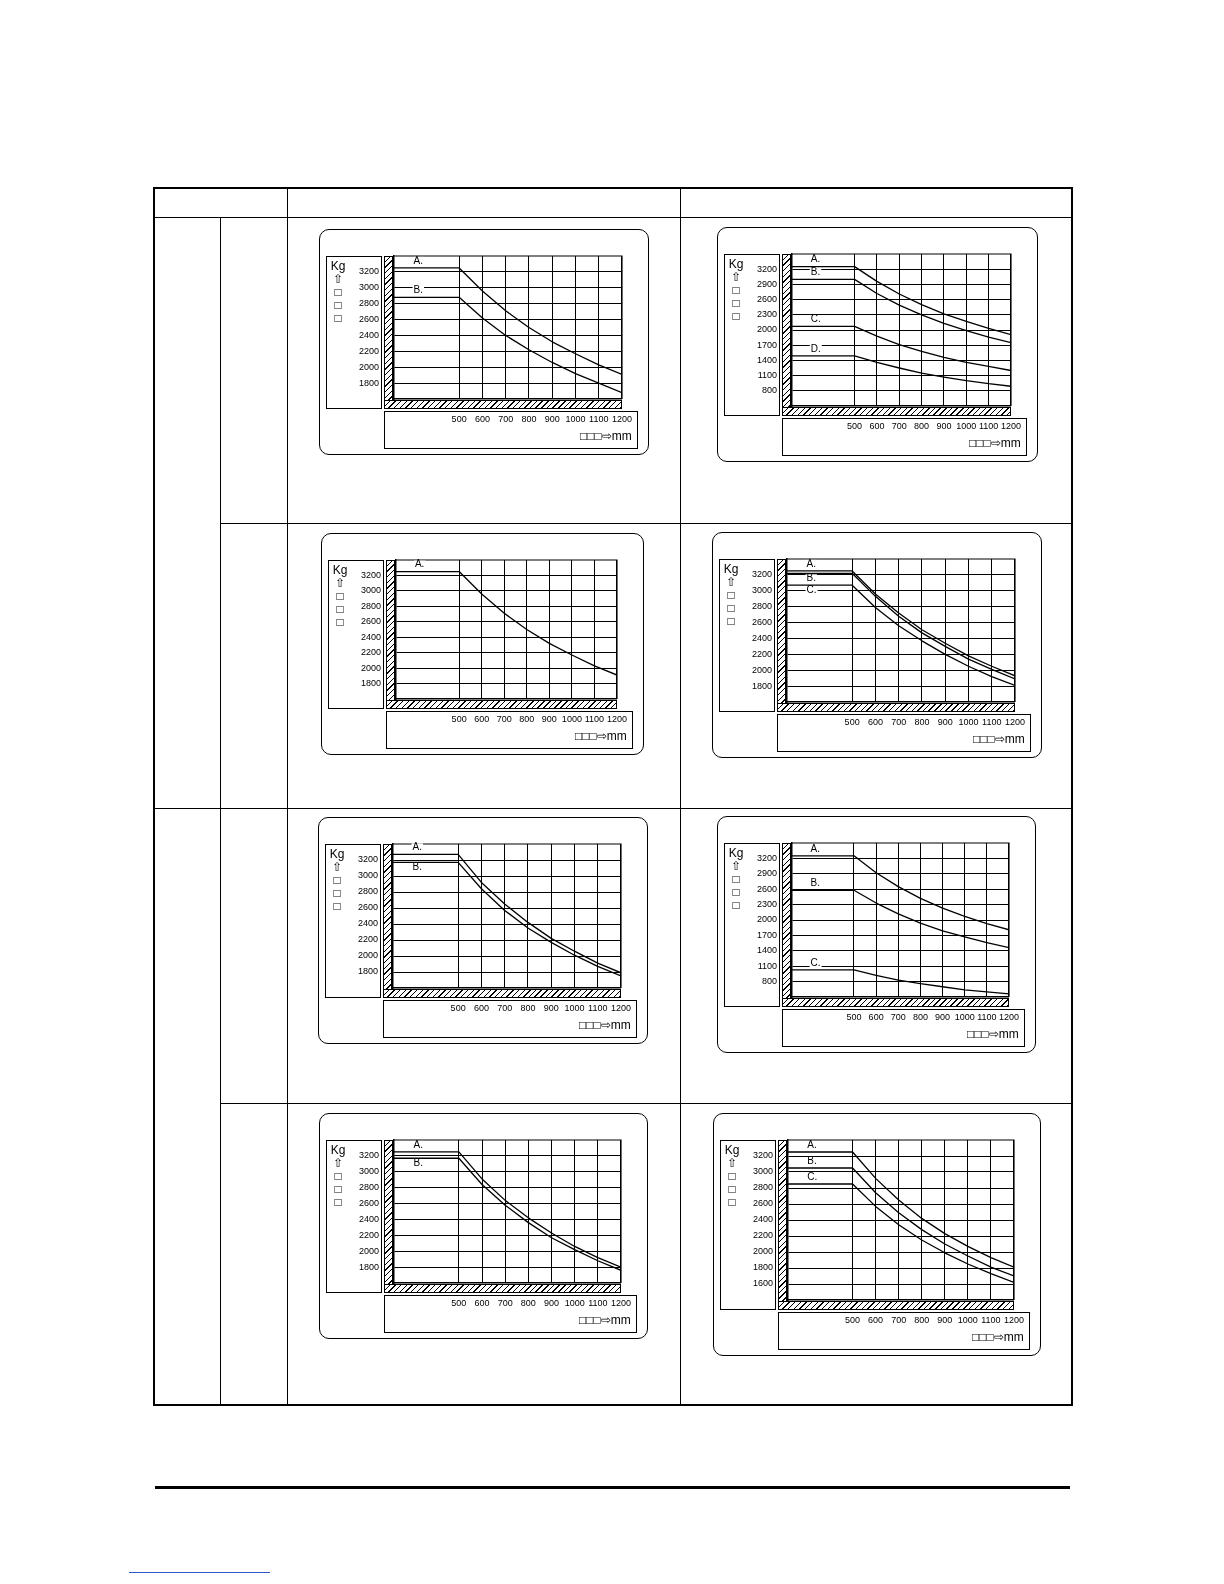 Image resolution: width=1224 pixels, height=1584 pixels. Describe the element at coordinates (769, 981) in the screenshot. I see `y-tick-label: 800` at that location.